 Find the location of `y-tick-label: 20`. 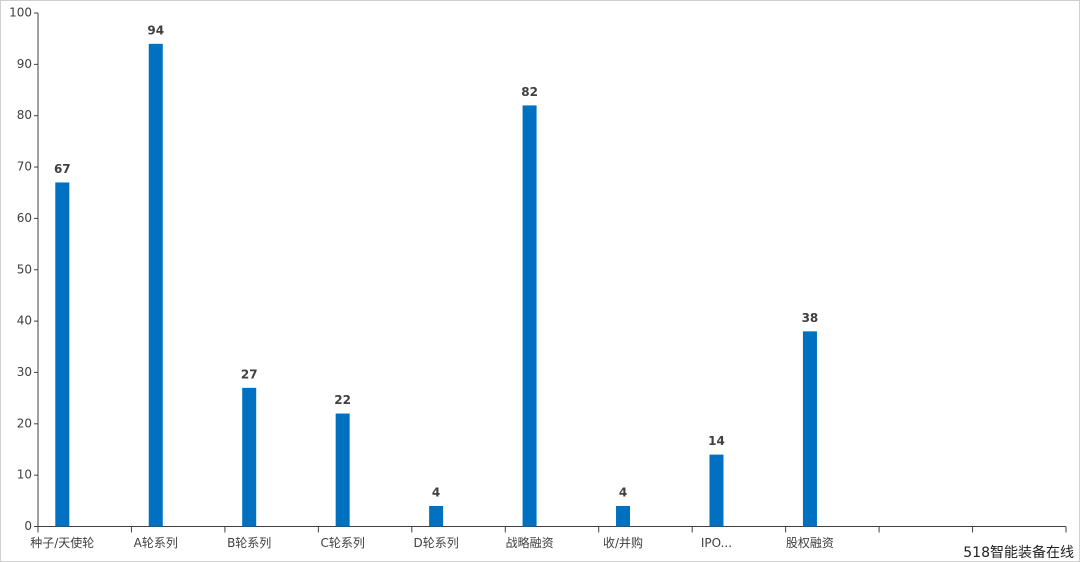

y-tick-label: 20 is located at coordinates (24, 423).